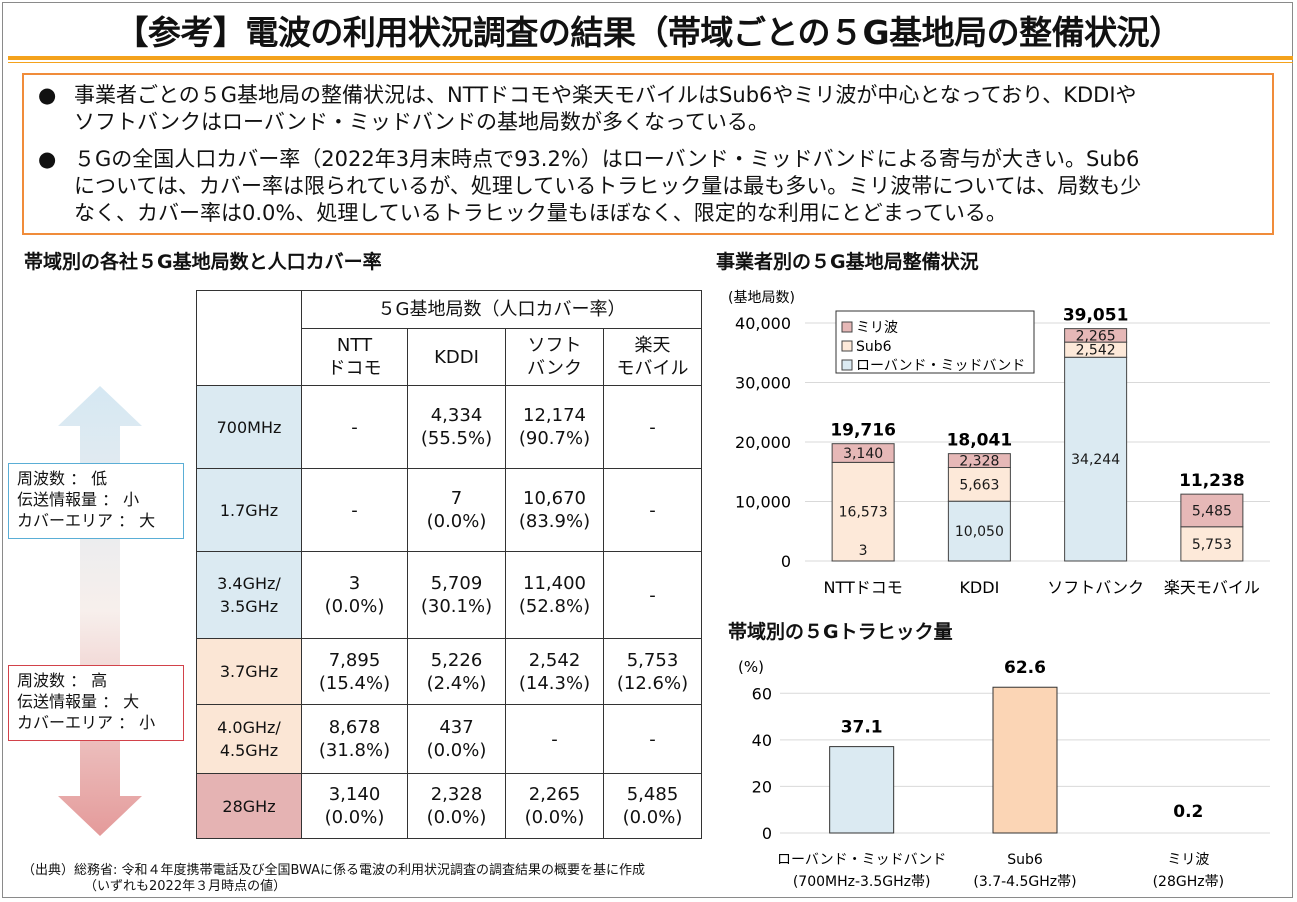 Image resolution: width=1297 pixels, height=902 pixels. I want to click on x-tick-label: KDDI, so click(979, 587).